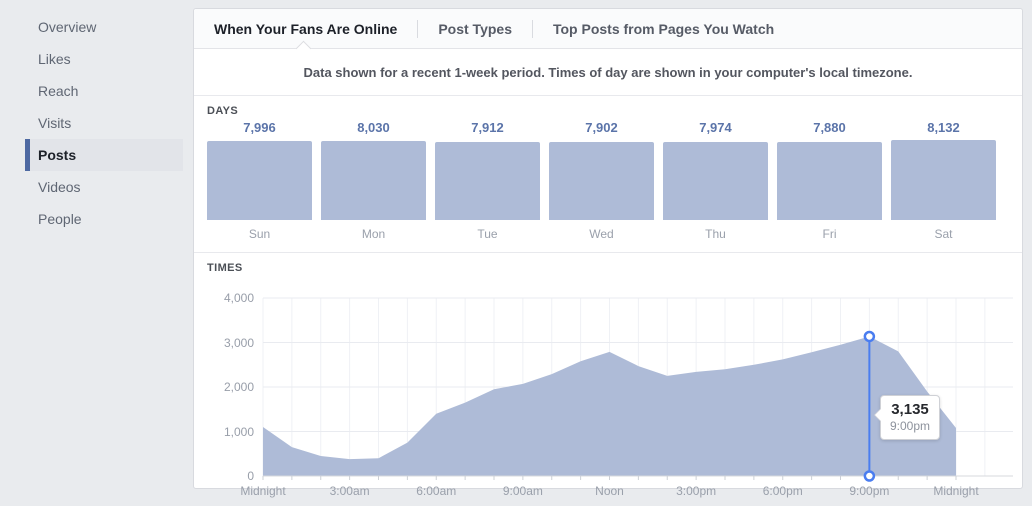  Describe the element at coordinates (259, 234) in the screenshot. I see `day-label: Sun` at that location.